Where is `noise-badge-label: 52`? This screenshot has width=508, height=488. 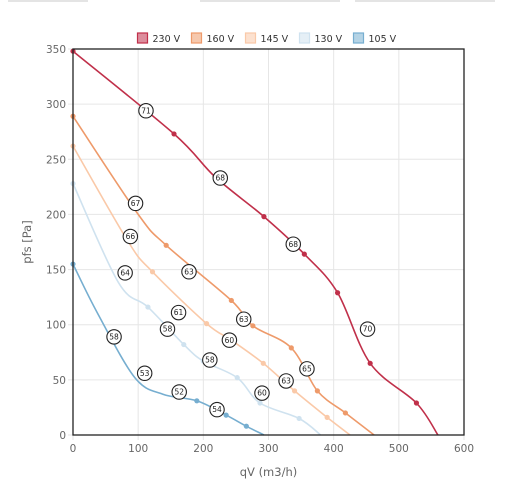 noise-badge-label: 52 is located at coordinates (179, 392).